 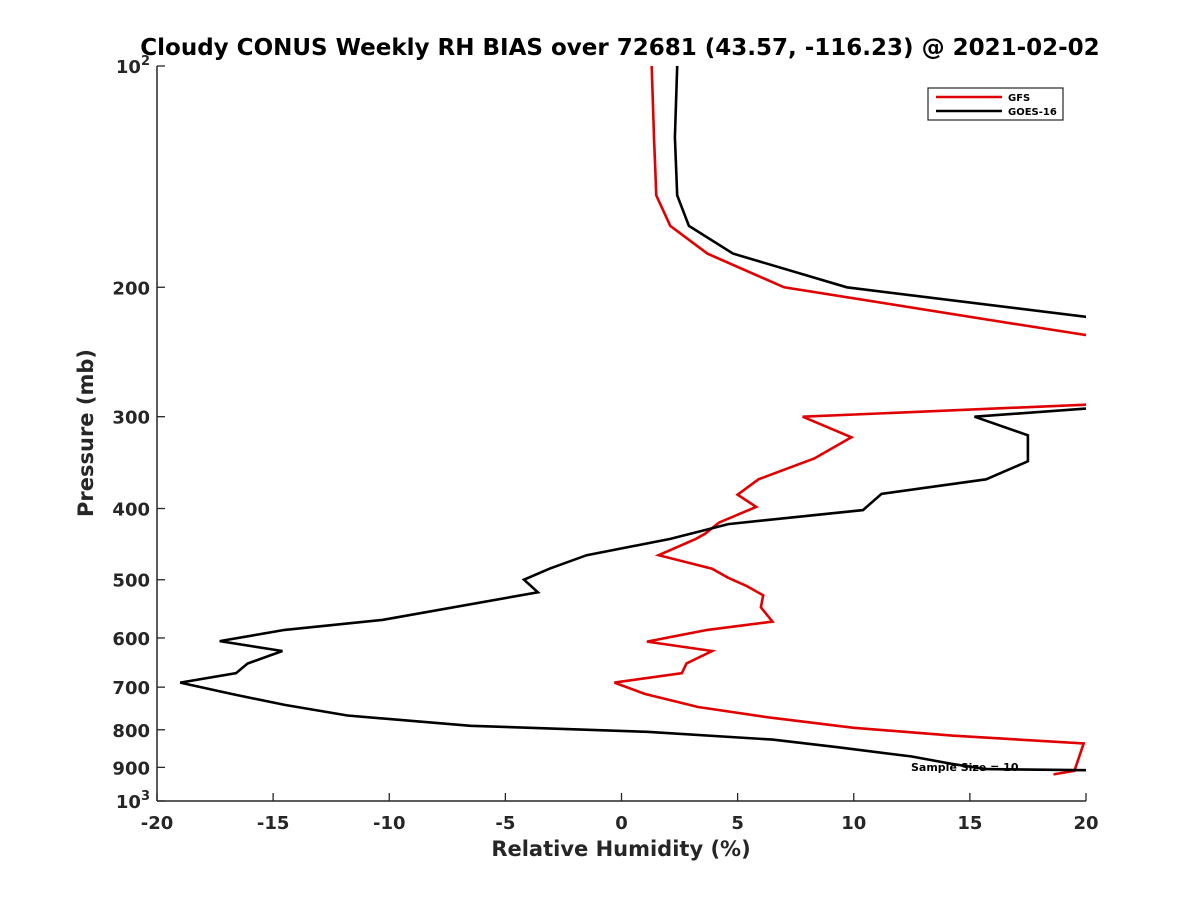 I want to click on y-axis-label: Pressure (mb), so click(x=86, y=433).